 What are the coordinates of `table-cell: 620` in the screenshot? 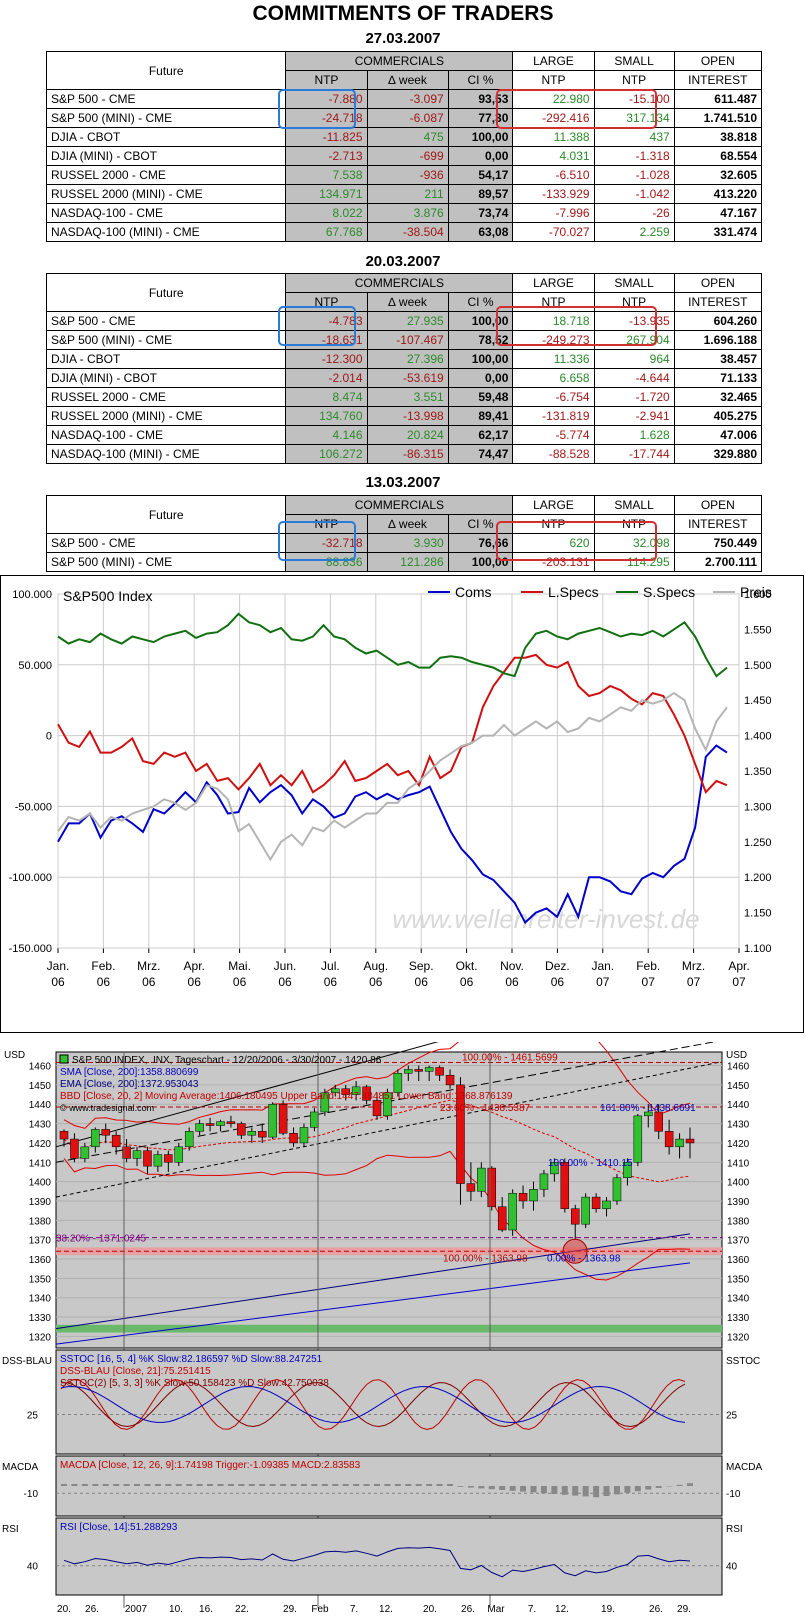 It's located at (553, 543).